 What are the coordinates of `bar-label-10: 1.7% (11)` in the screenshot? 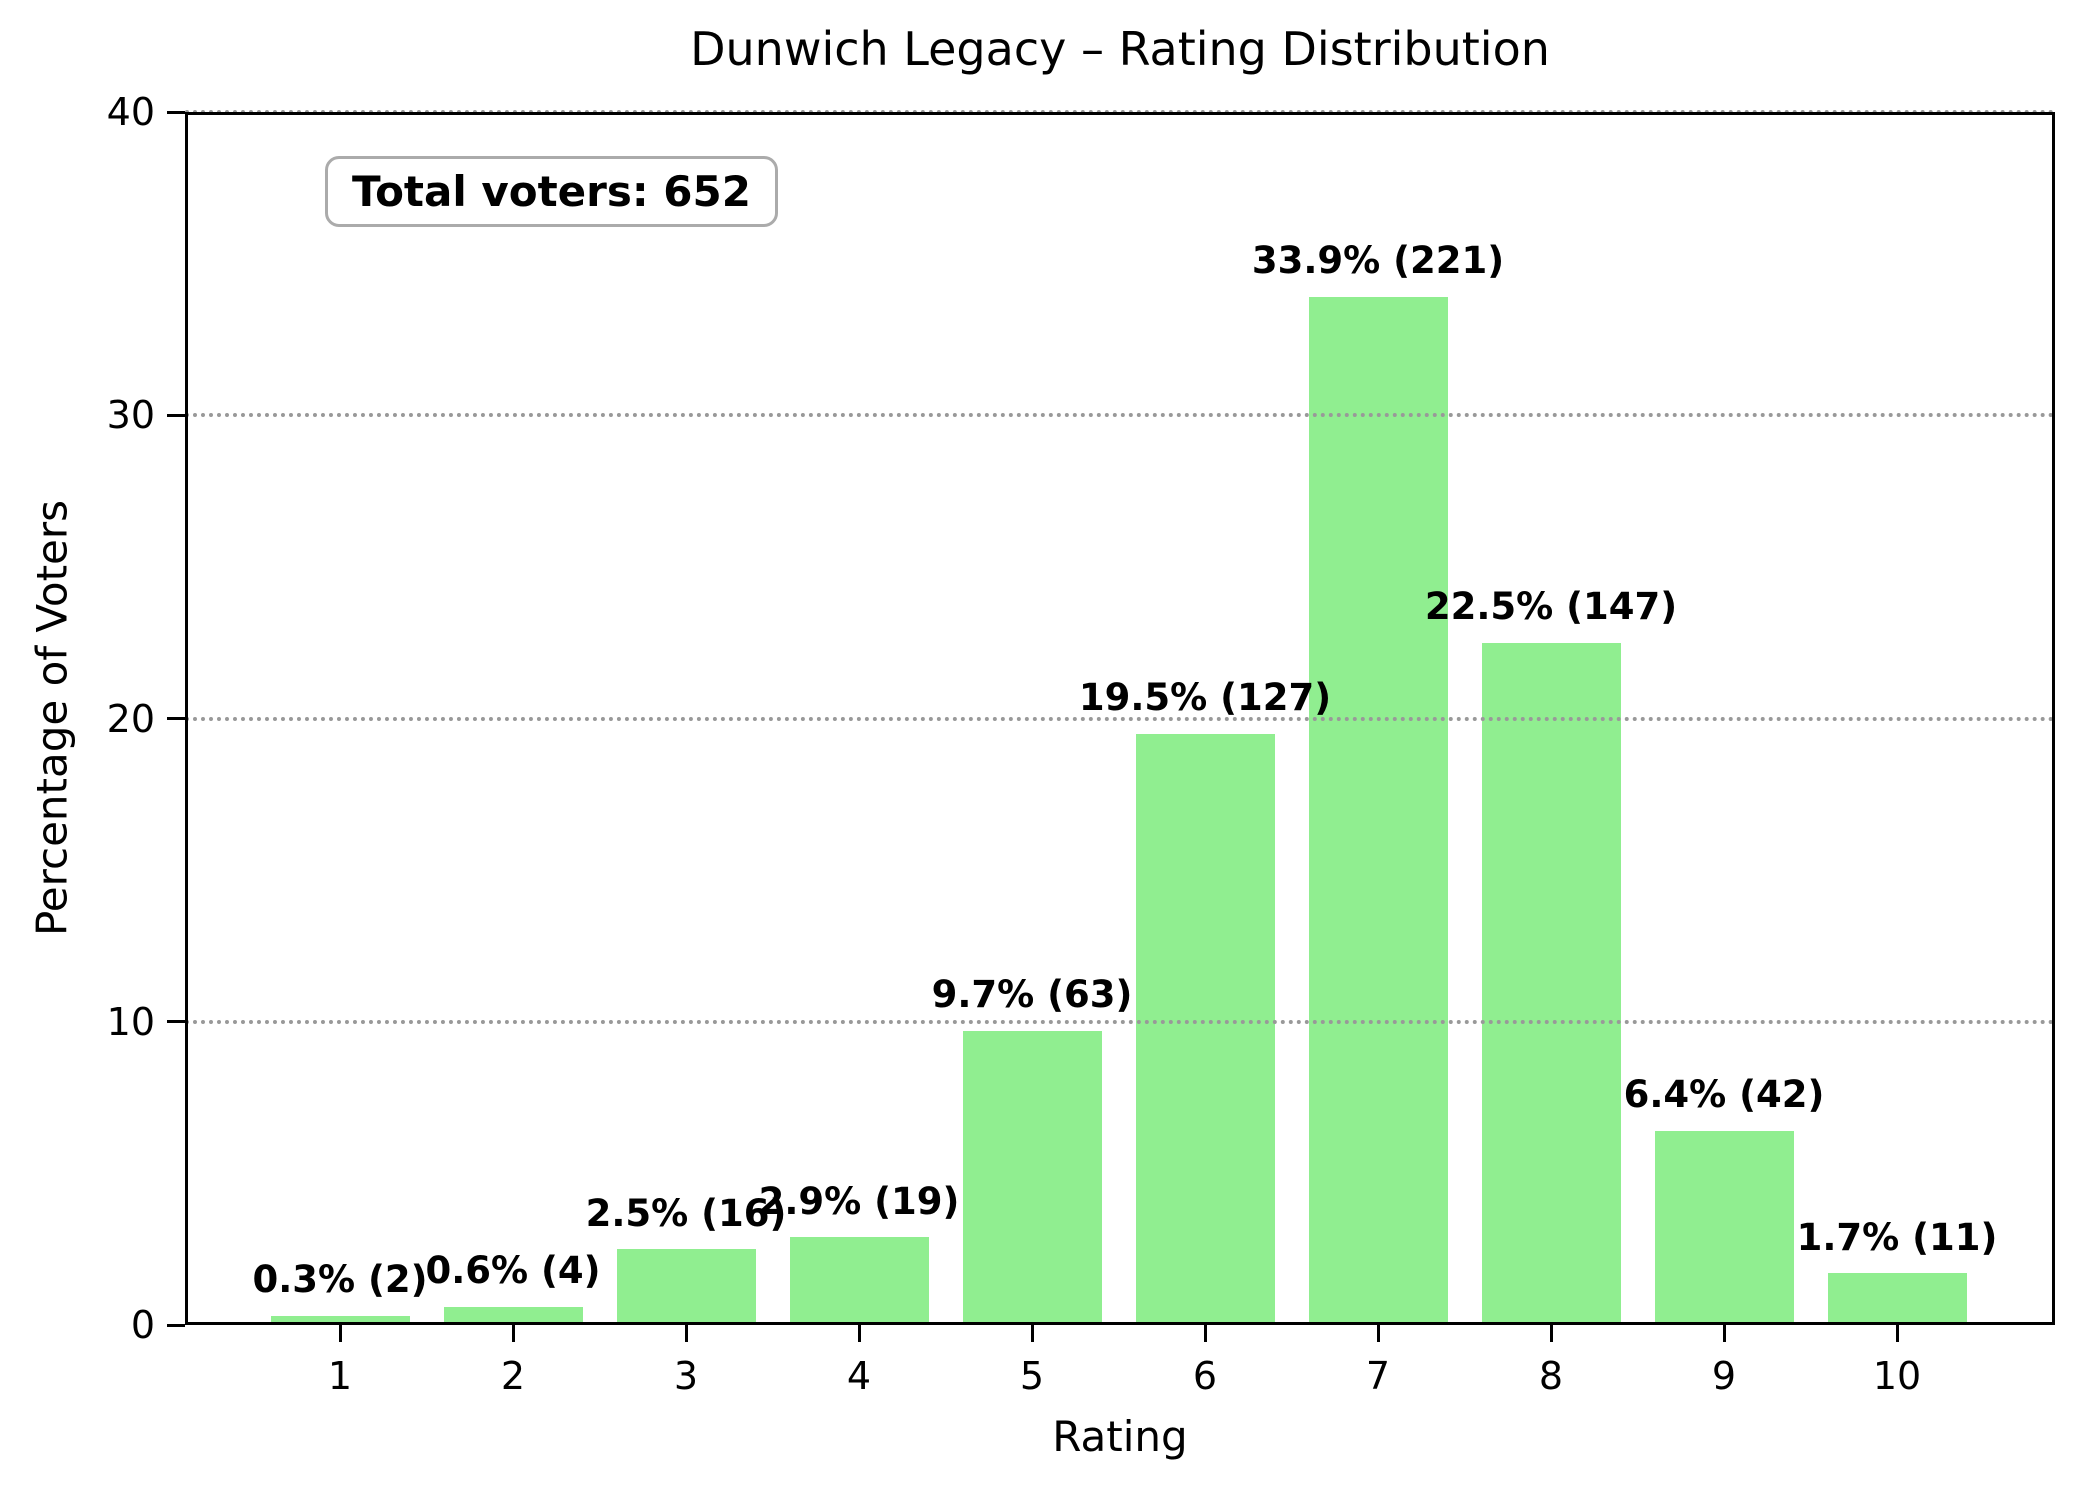 It's located at (1897, 1237).